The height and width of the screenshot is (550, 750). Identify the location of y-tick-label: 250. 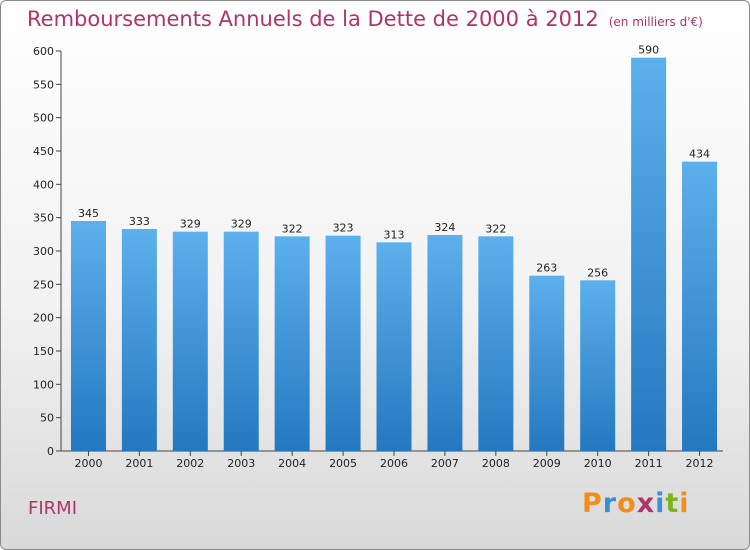
(43, 284).